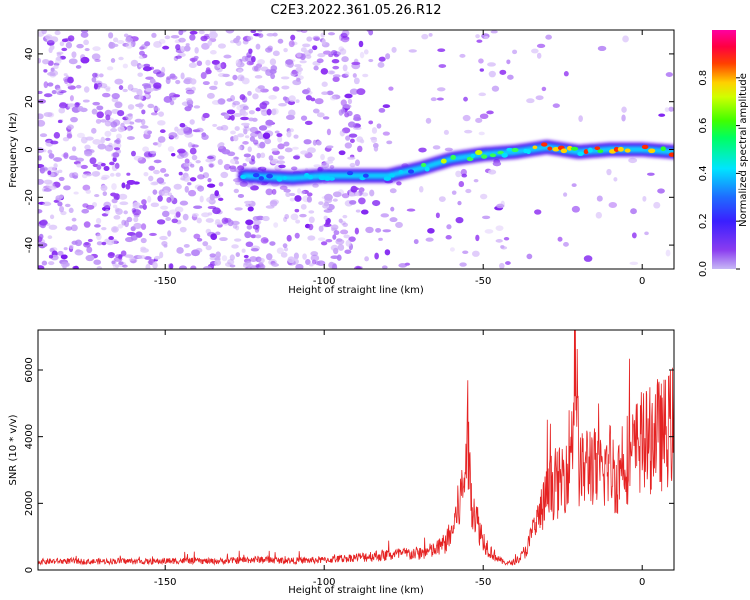 This screenshot has height=600, width=750. What do you see at coordinates (29, 436) in the screenshot?
I see `y-tick-label: 4000` at bounding box center [29, 436].